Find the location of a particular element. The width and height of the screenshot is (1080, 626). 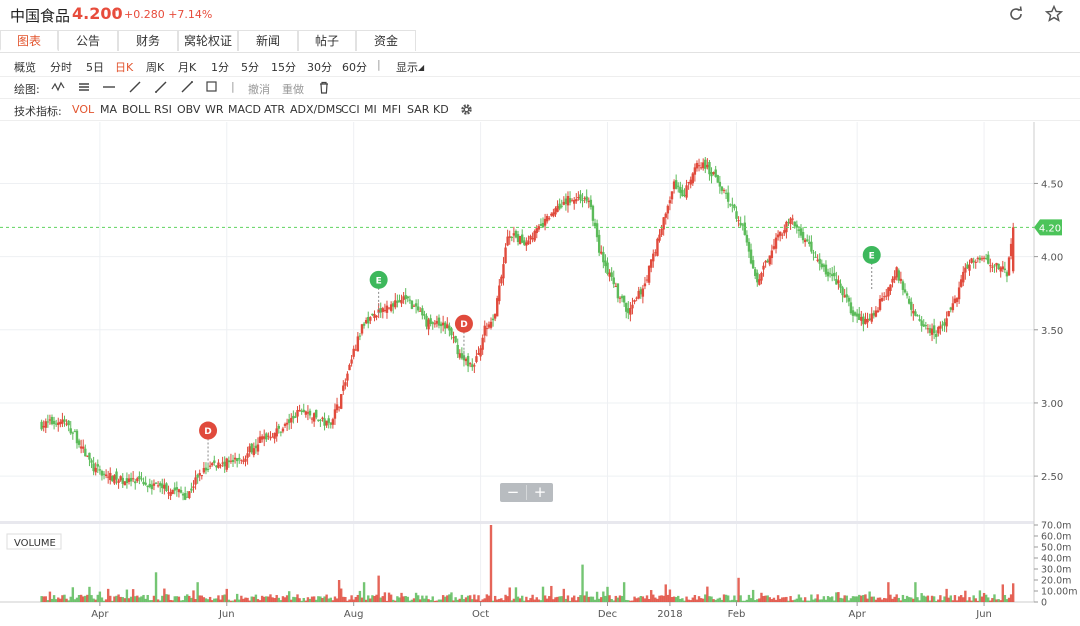

indicator-vol: VOL is located at coordinates (83, 109).